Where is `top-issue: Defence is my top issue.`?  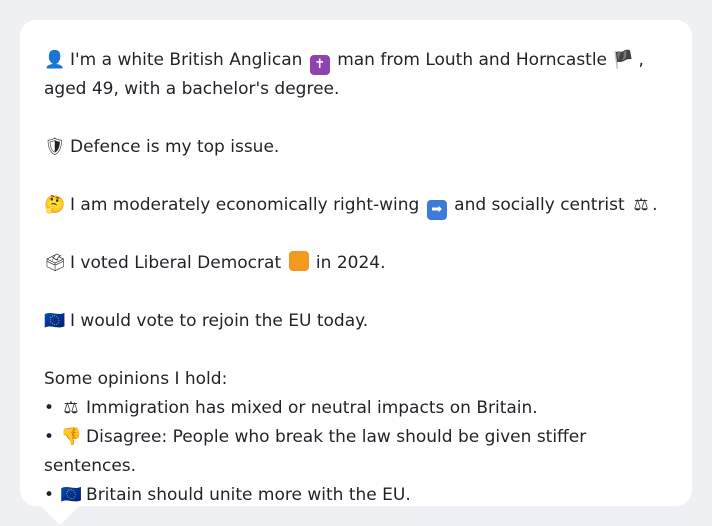 top-issue: Defence is my top issue. is located at coordinates (175, 147).